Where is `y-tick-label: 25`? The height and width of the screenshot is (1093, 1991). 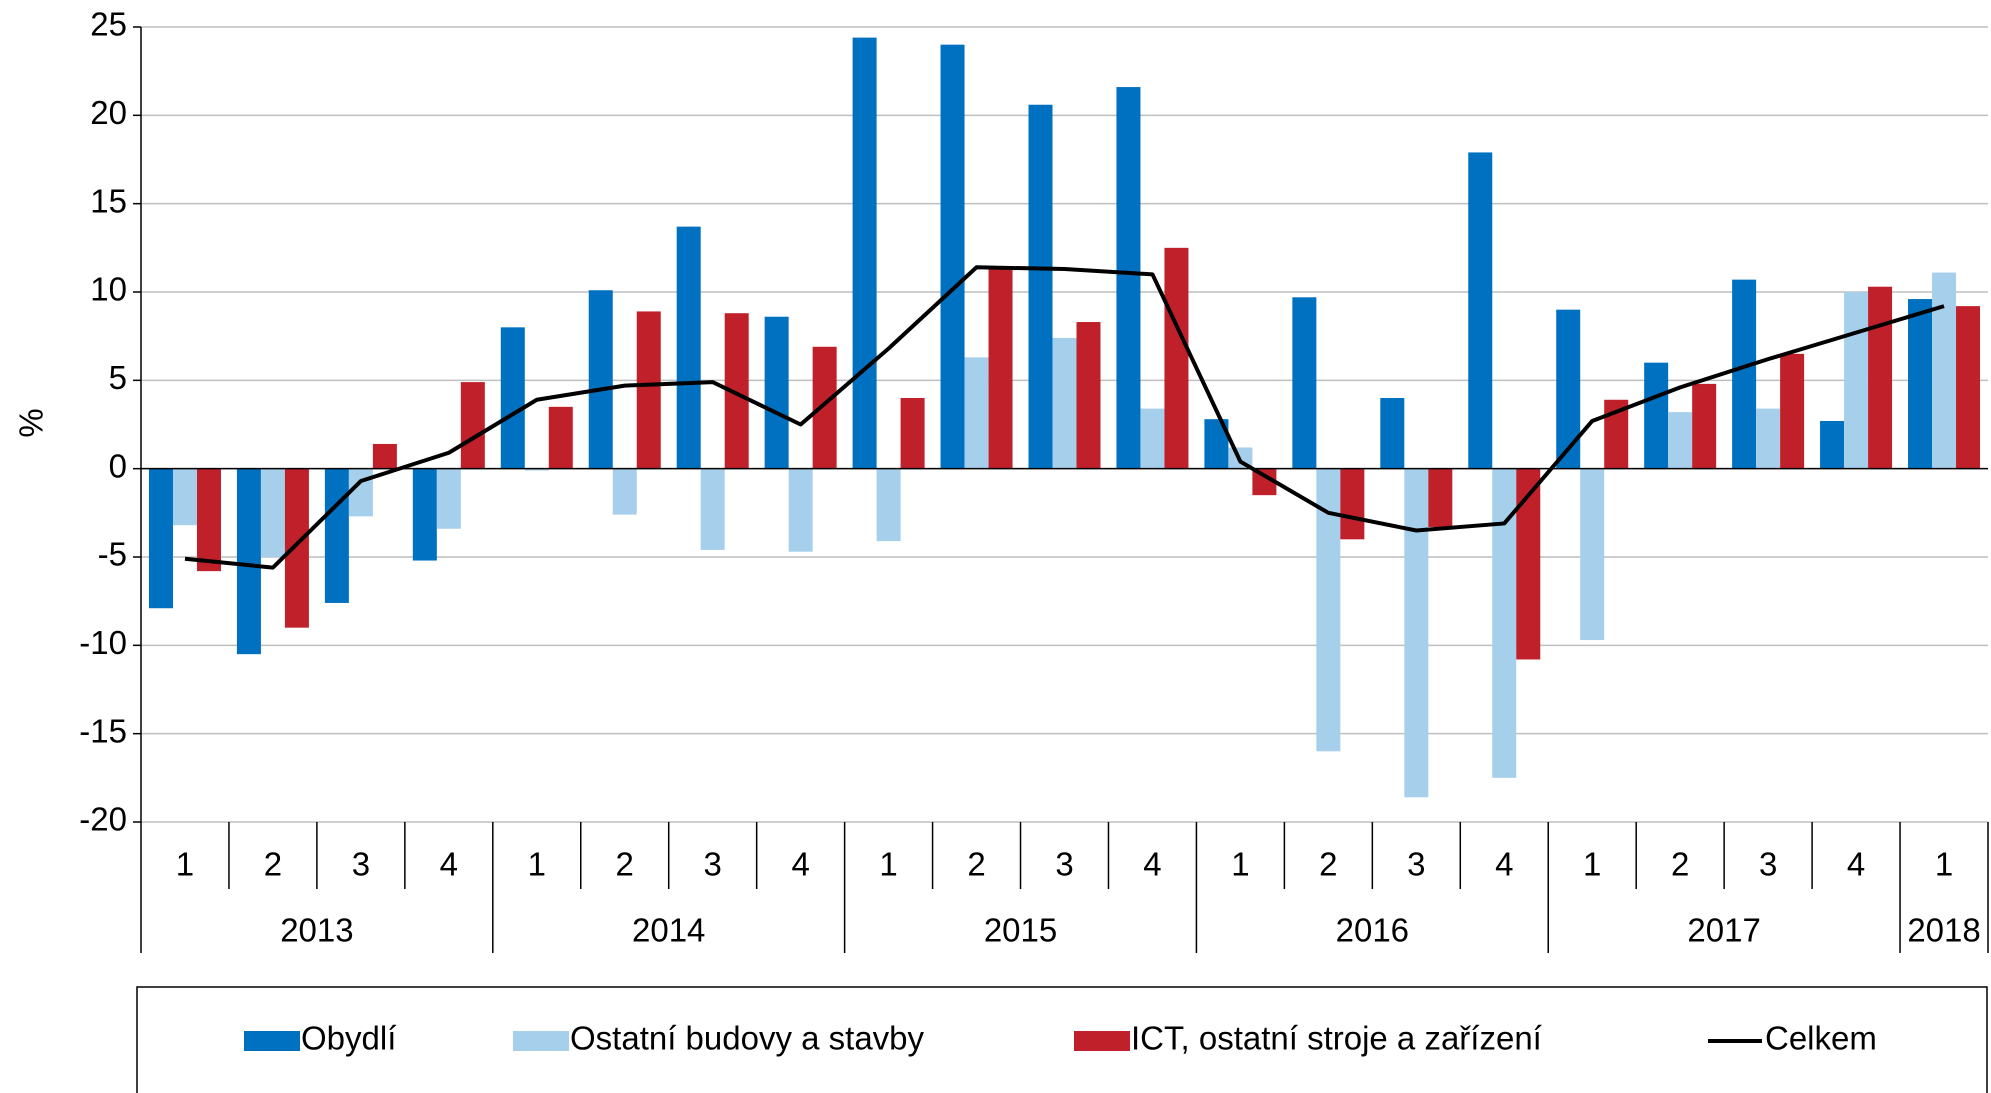 y-tick-label: 25 is located at coordinates (108, 24).